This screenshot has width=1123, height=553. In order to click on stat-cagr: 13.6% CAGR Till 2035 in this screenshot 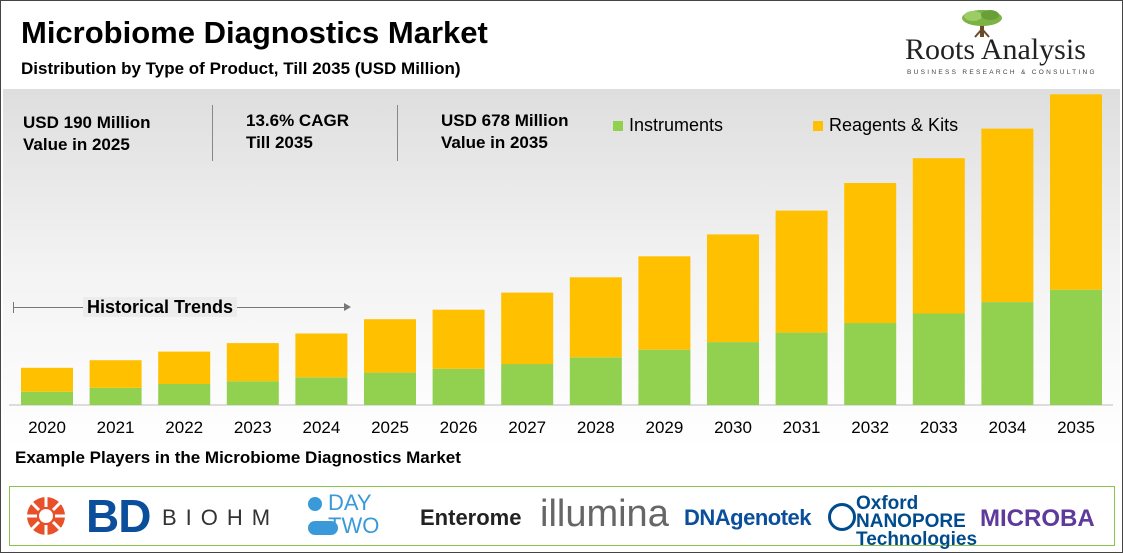, I will do `click(297, 132)`.